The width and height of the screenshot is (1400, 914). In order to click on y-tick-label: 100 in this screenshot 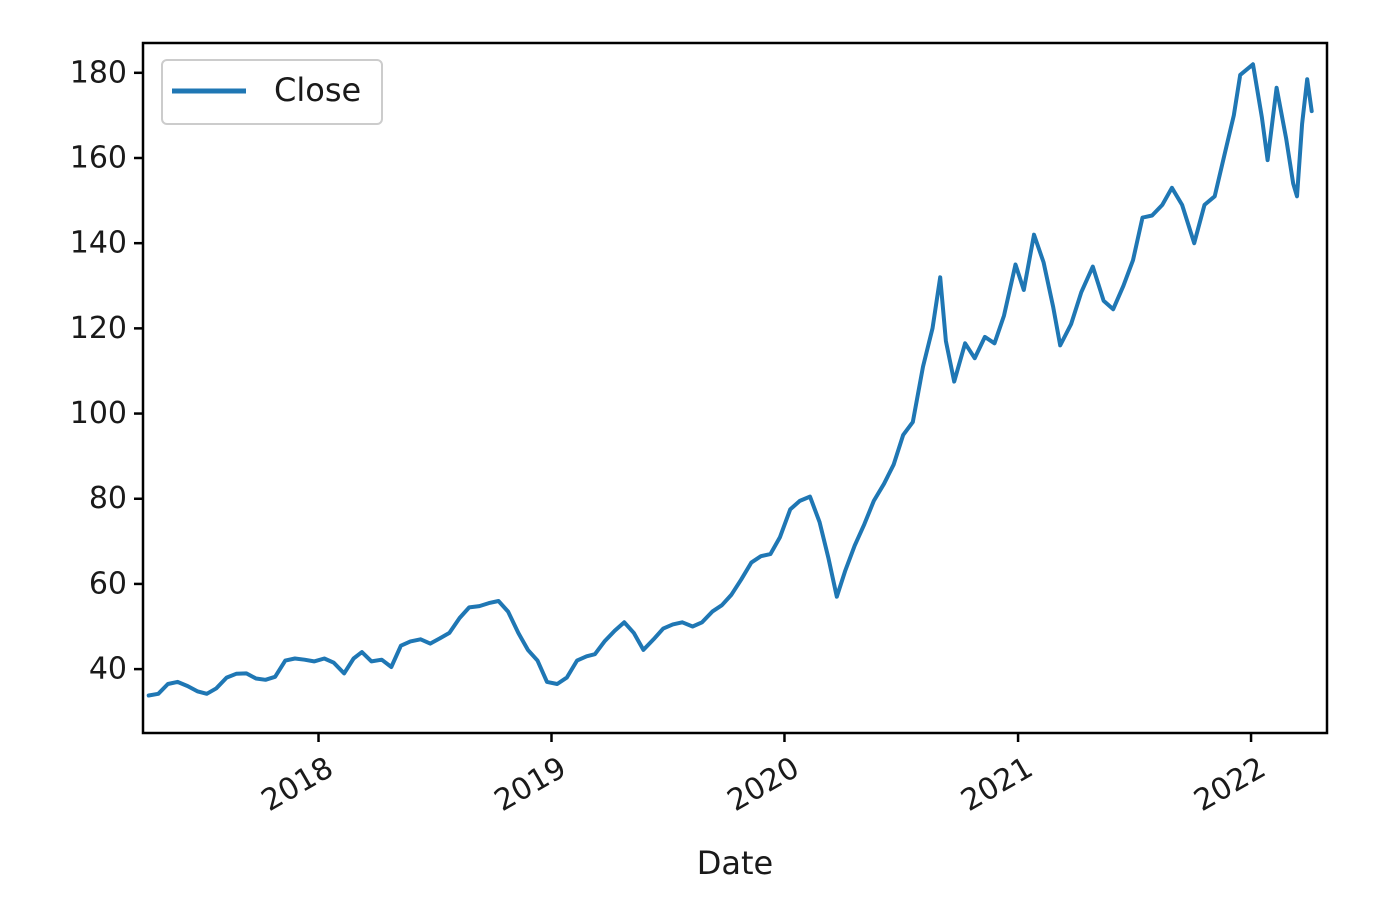, I will do `click(98, 413)`.